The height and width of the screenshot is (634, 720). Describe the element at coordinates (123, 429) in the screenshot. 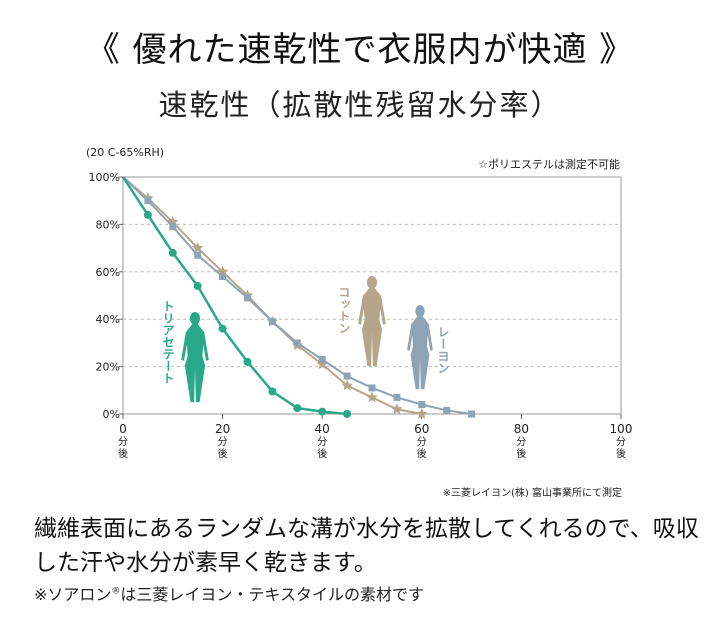

I see `x-tick-label: 0` at that location.